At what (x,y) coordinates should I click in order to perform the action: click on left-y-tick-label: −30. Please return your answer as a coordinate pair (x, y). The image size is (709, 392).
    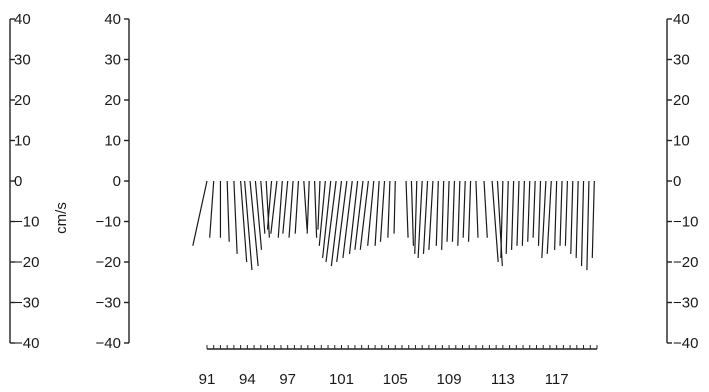
    Looking at the image, I should click on (26, 303).